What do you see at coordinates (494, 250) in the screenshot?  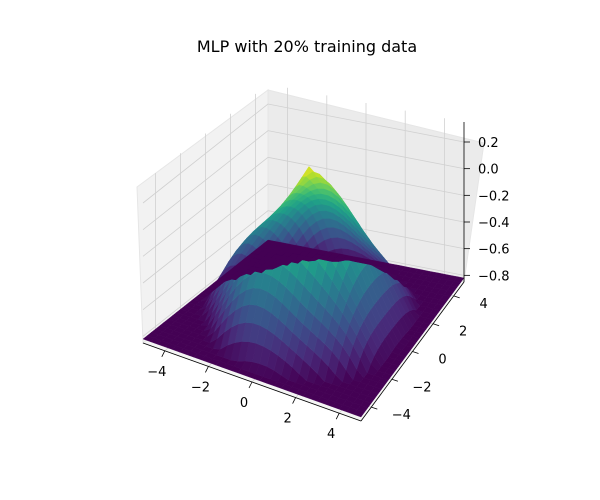 I see `z-tick-label: −0.6` at bounding box center [494, 250].